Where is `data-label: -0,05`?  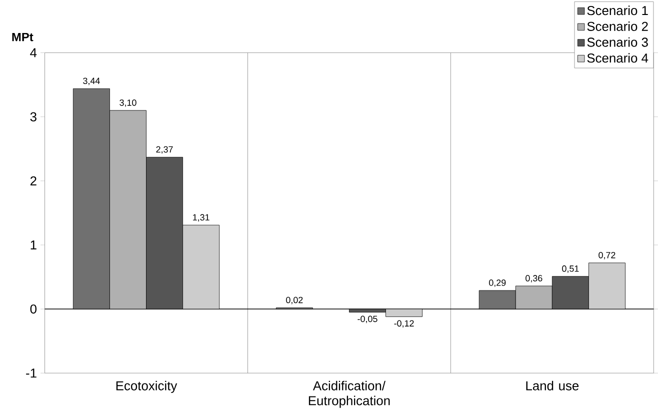
data-label: -0,05 is located at coordinates (368, 320).